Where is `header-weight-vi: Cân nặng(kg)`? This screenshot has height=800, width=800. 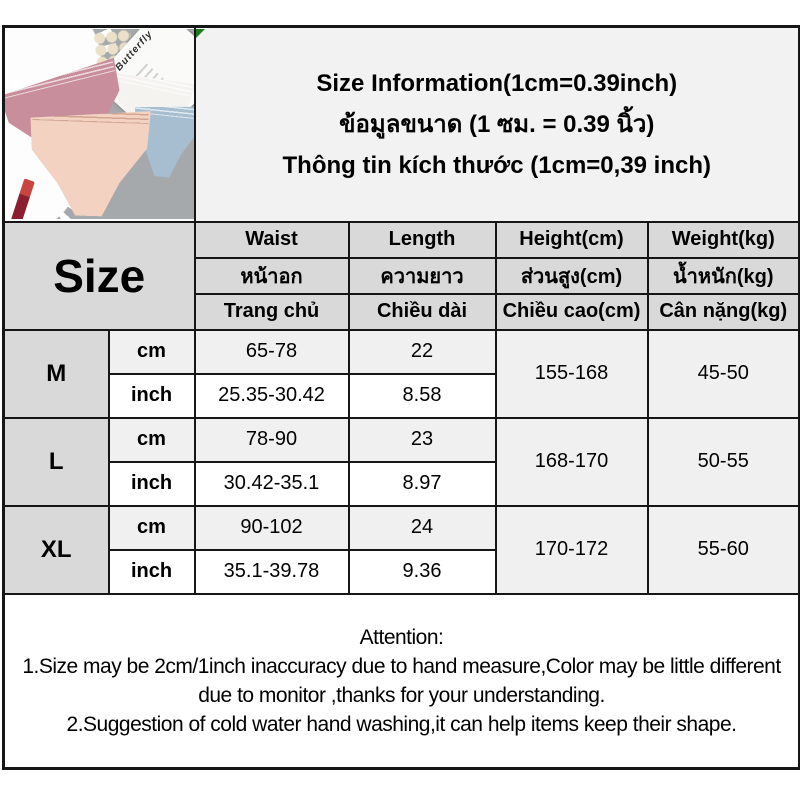 header-weight-vi: Cân nặng(kg) is located at coordinates (723, 311).